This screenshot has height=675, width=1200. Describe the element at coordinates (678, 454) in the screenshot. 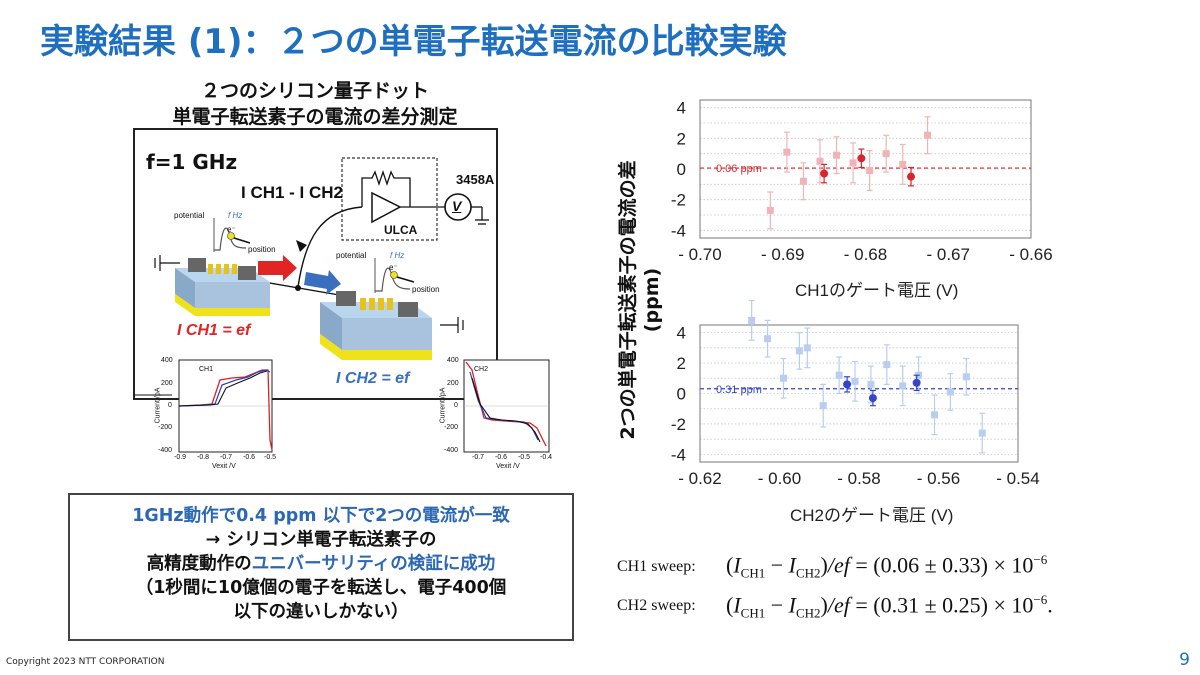

I see `chart2-ytick-label: -4` at that location.